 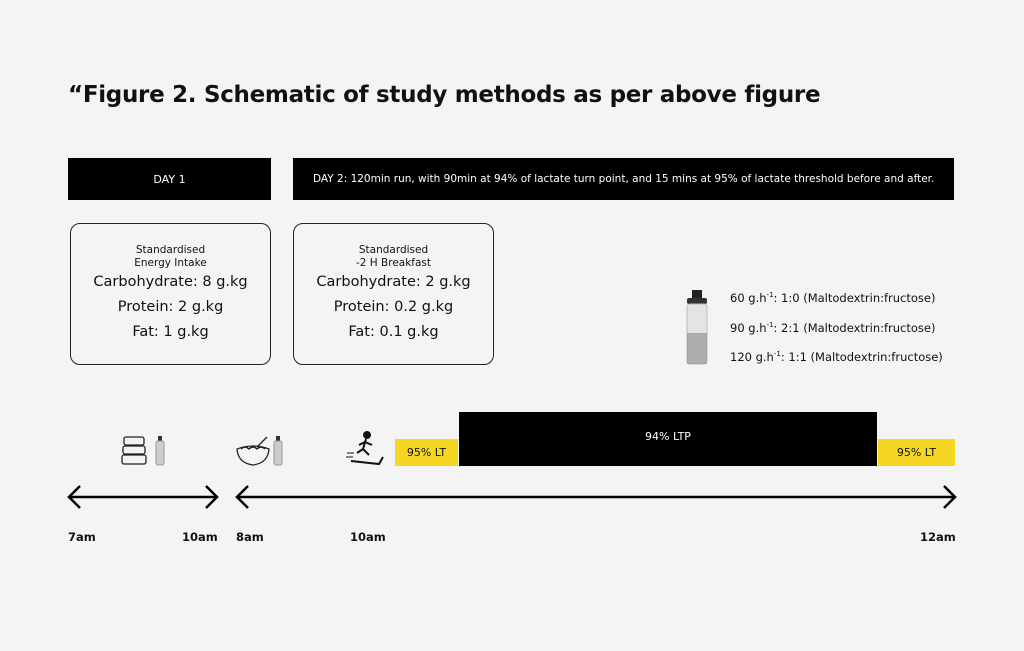 What do you see at coordinates (393, 282) in the screenshot?
I see `carb-line: Carbohydrate: 2 g.kg` at bounding box center [393, 282].